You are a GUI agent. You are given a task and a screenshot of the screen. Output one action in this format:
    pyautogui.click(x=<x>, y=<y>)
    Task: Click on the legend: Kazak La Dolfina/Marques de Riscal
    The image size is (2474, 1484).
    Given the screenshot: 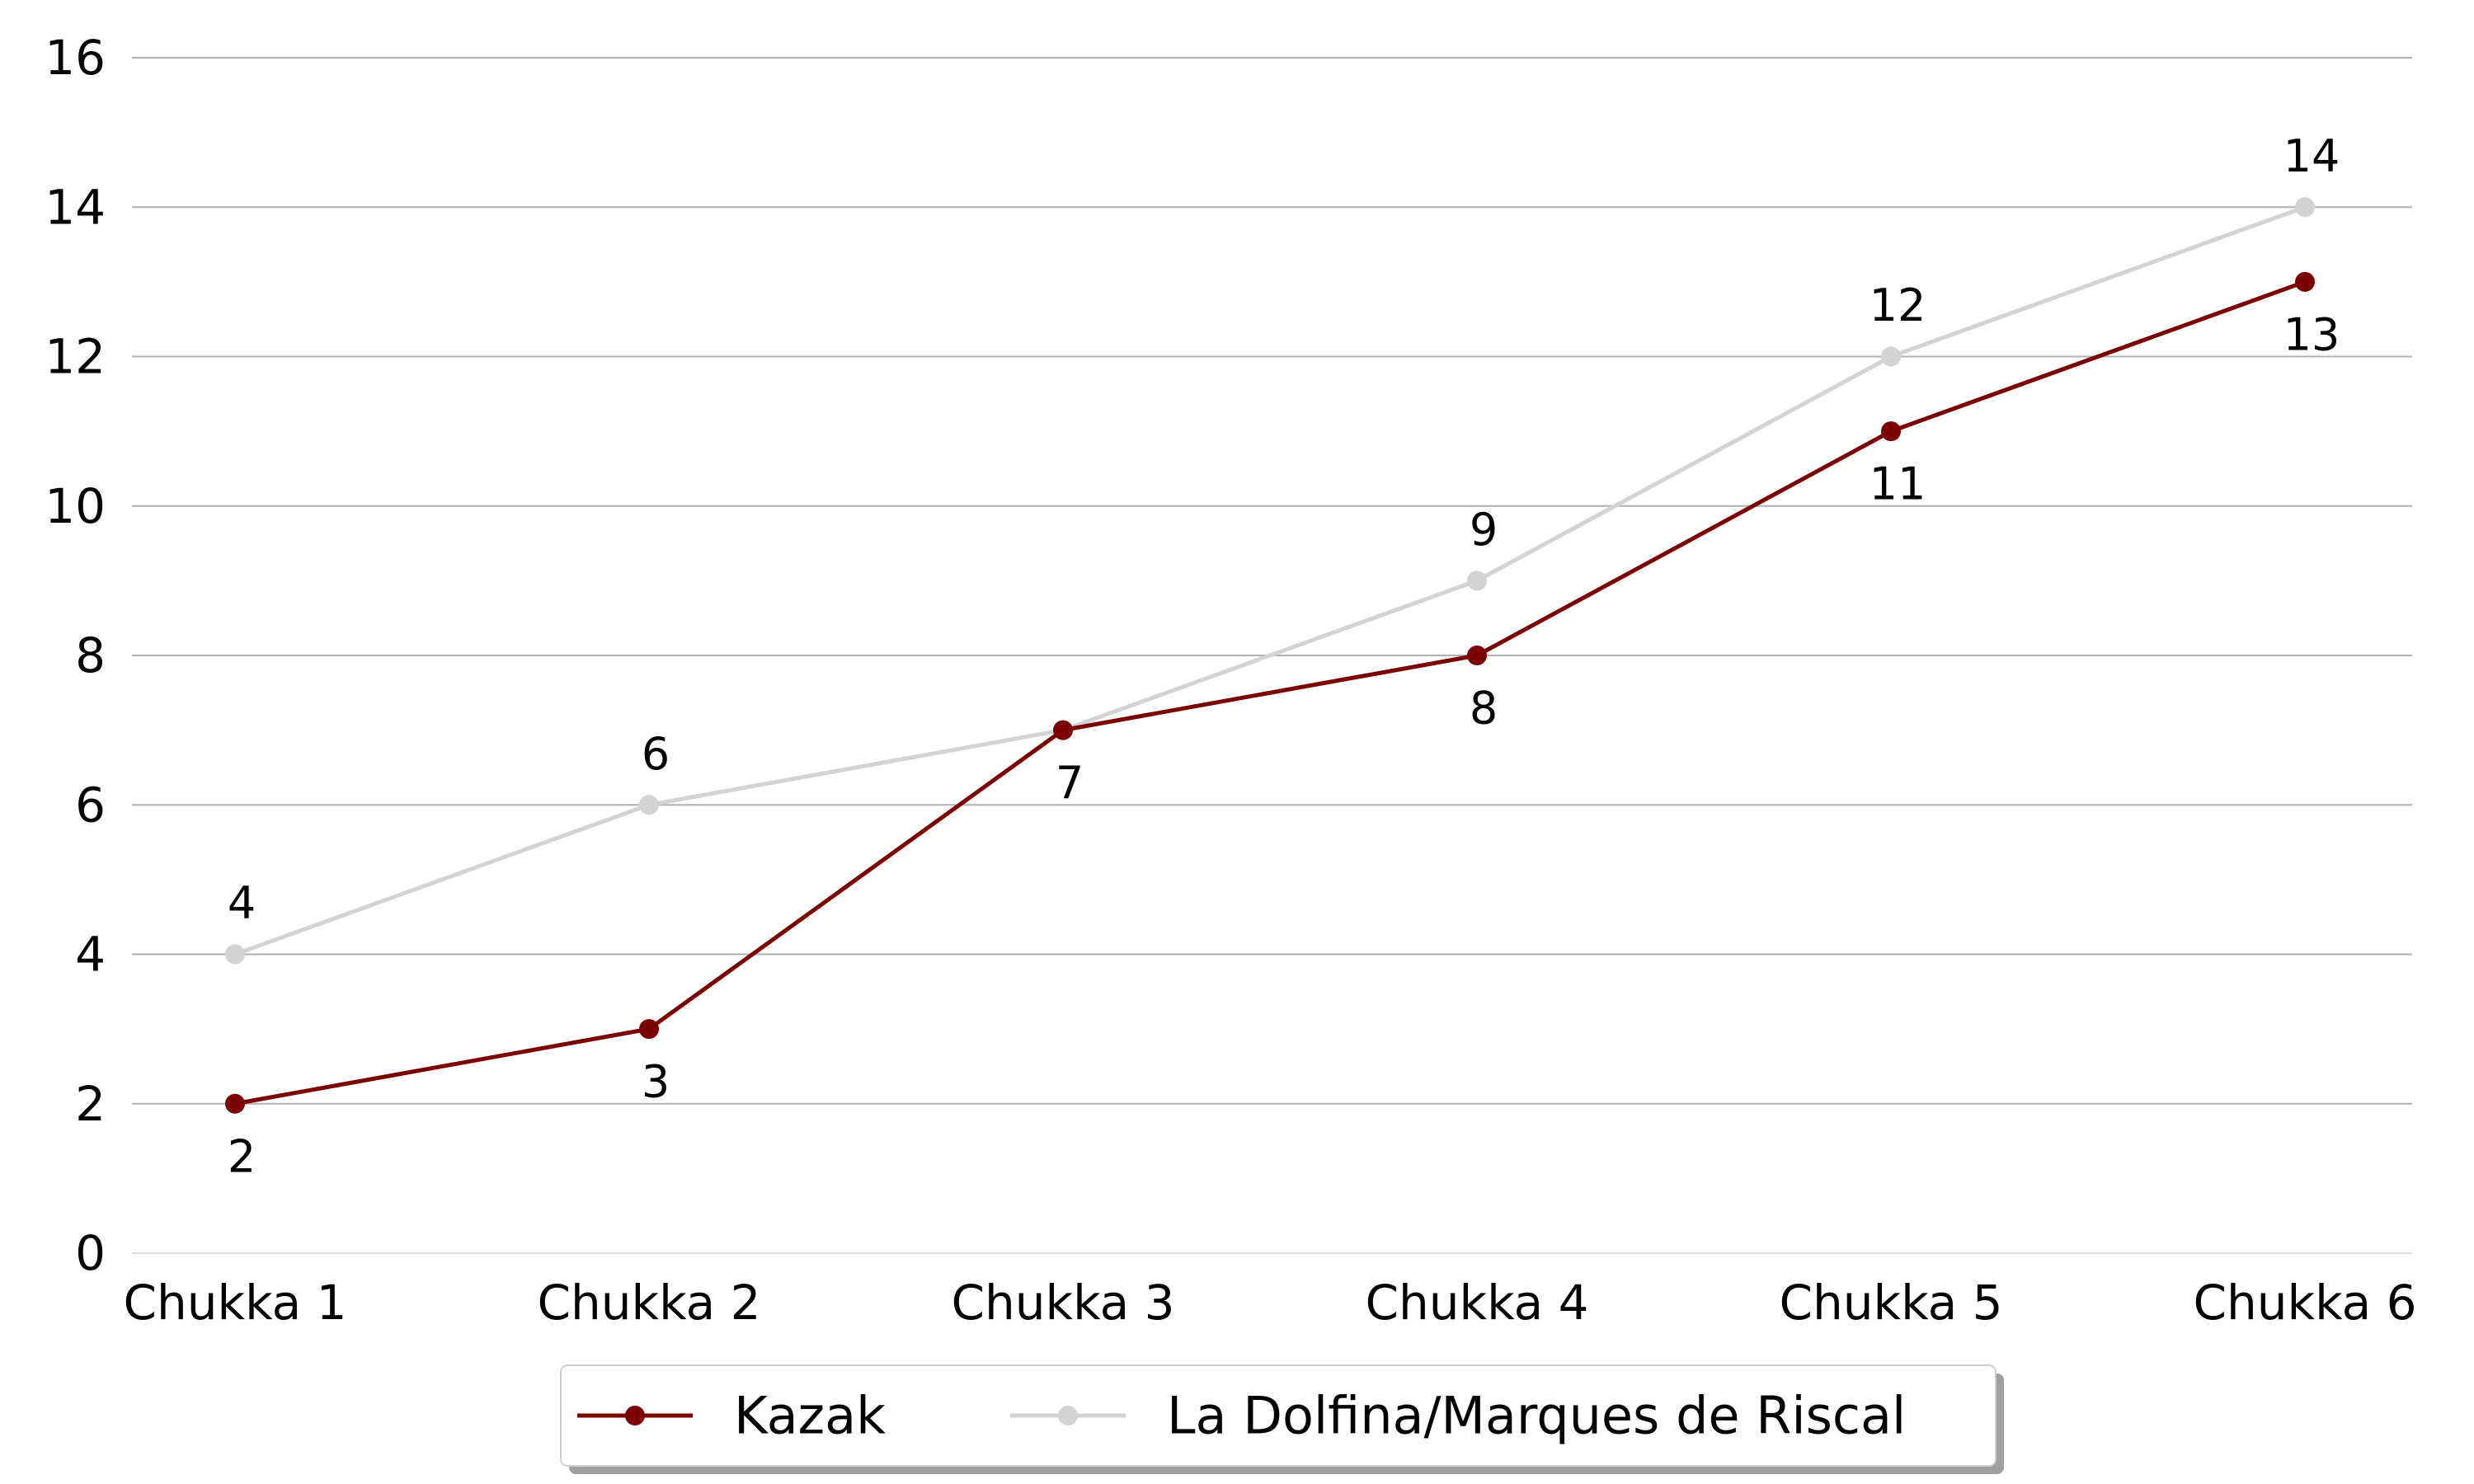 What is the action you would take?
    pyautogui.click(x=1282, y=1419)
    